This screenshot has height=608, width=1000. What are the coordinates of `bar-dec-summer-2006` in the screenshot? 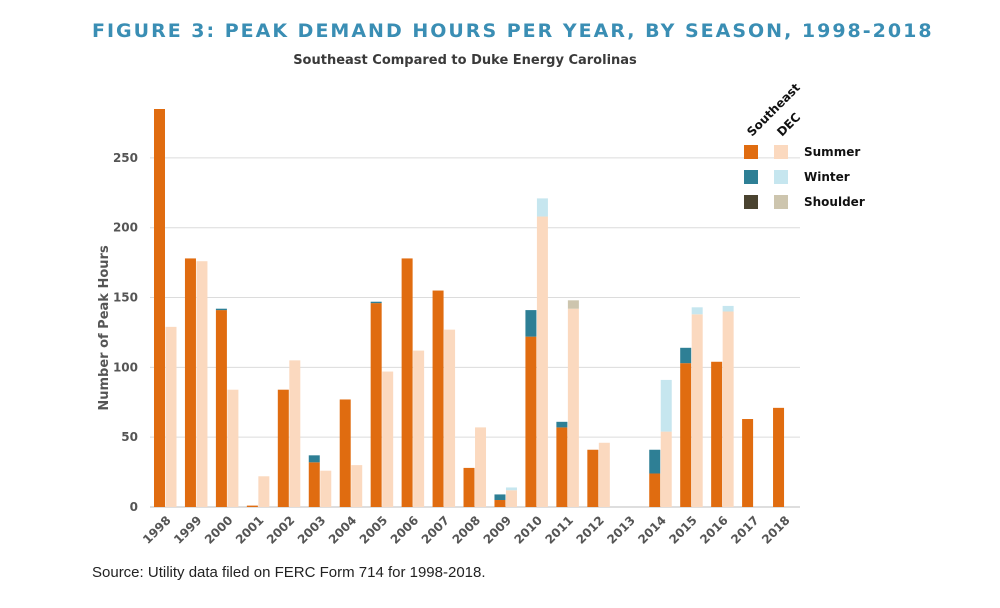 It's located at (419, 428).